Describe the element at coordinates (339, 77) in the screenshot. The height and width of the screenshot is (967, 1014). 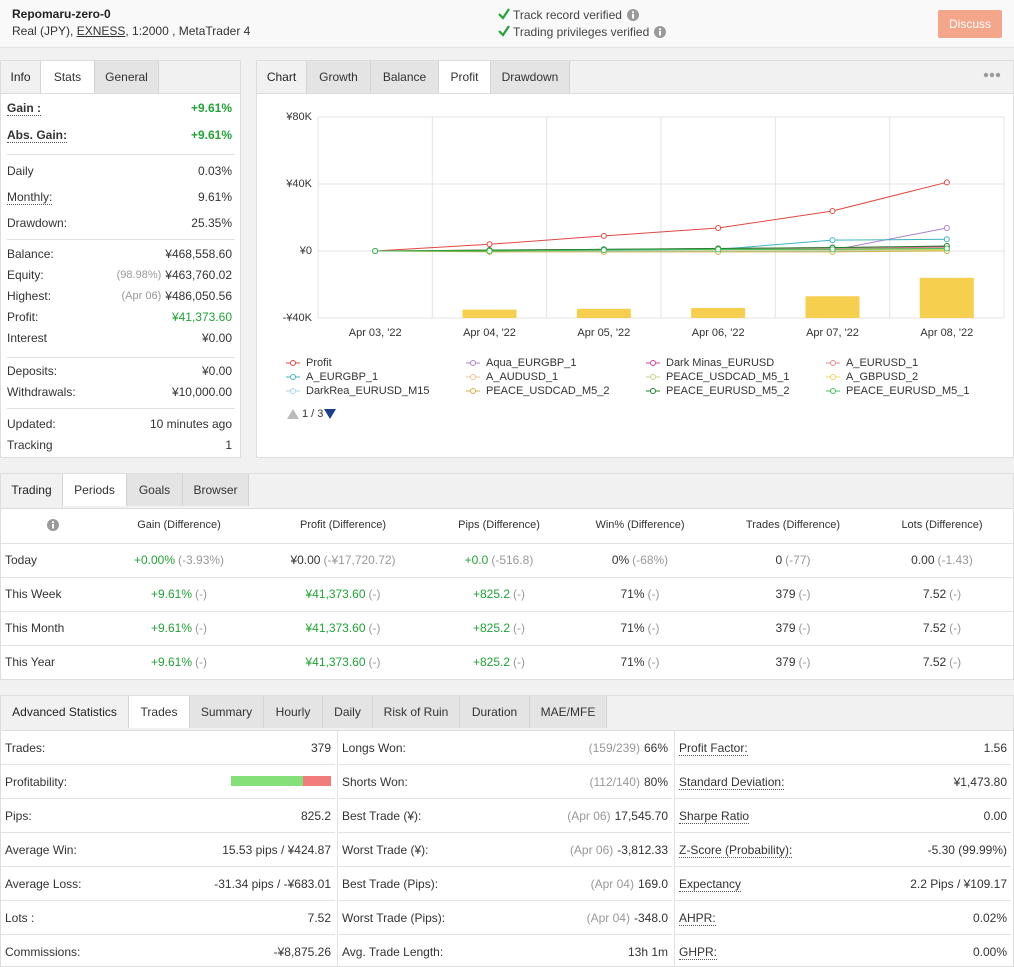
I see `tab: Growth` at that location.